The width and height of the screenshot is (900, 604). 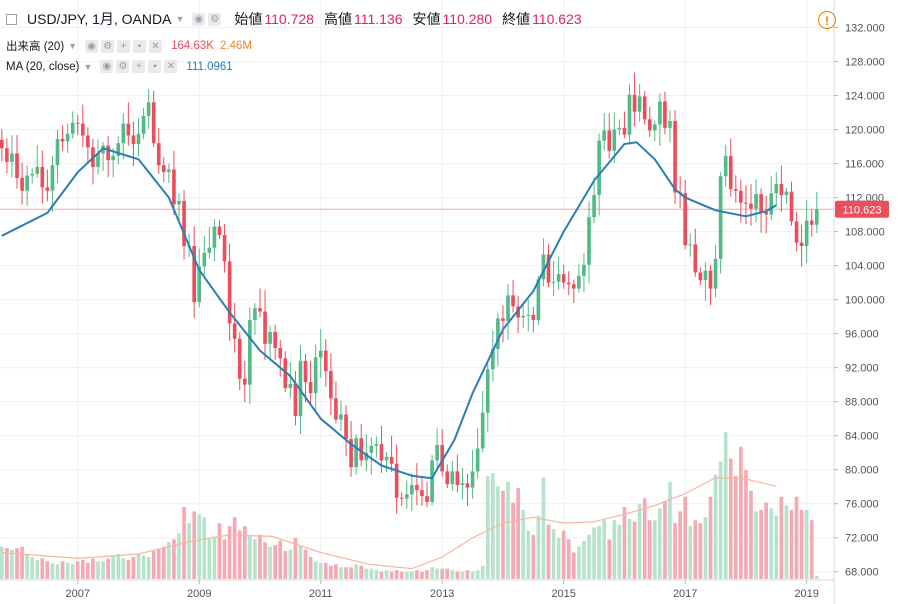 What do you see at coordinates (806, 594) in the screenshot?
I see `x-tick-label: 2019` at bounding box center [806, 594].